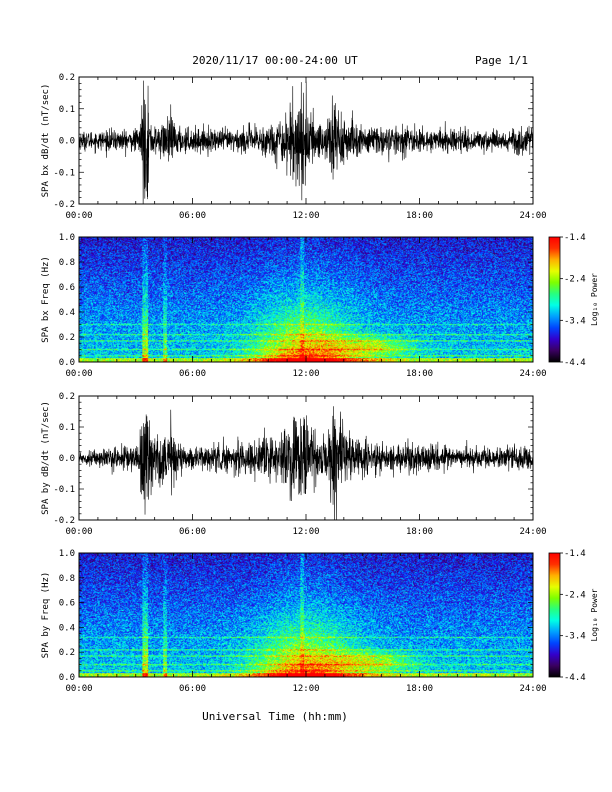 This screenshot has width=612, height=792. I want to click on figure-title: 2020/11/17 00:00-24:00 UT, so click(275, 60).